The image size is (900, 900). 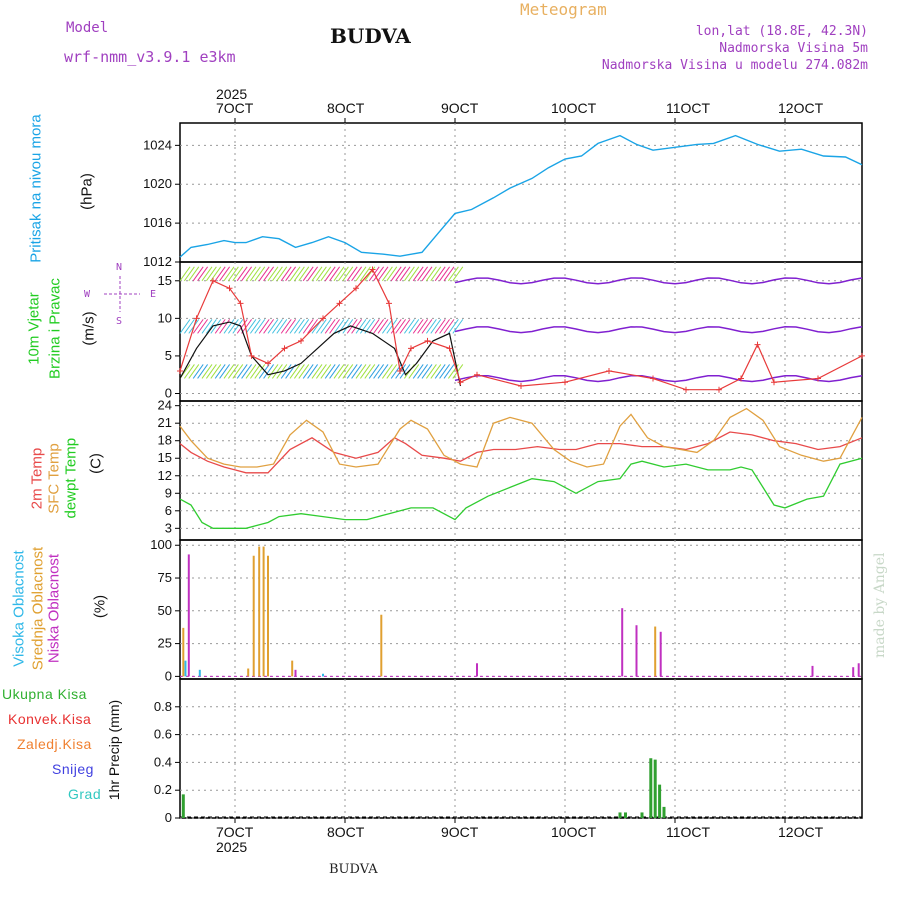 I want to click on lonlat: lon,lat (18.8E, 42.3N), so click(x=781, y=31).